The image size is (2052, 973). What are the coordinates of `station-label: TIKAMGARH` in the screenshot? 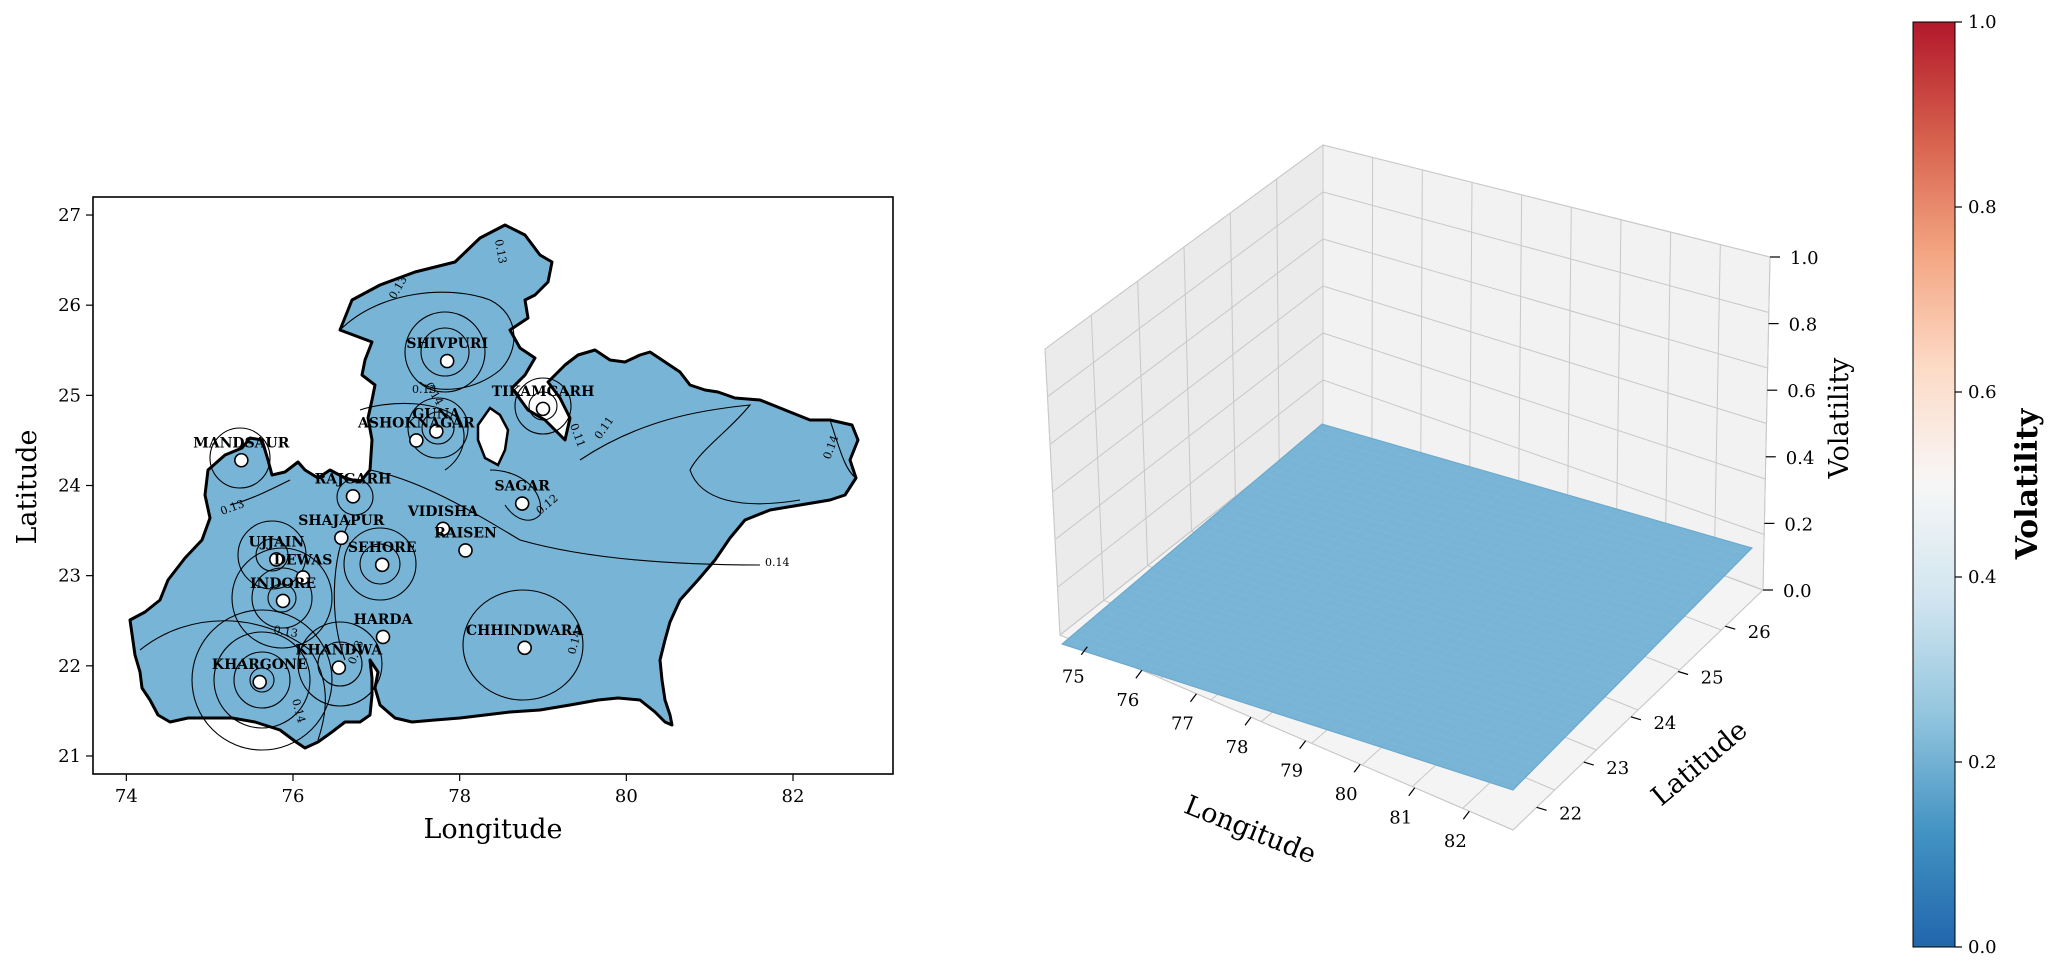 It's located at (543, 392).